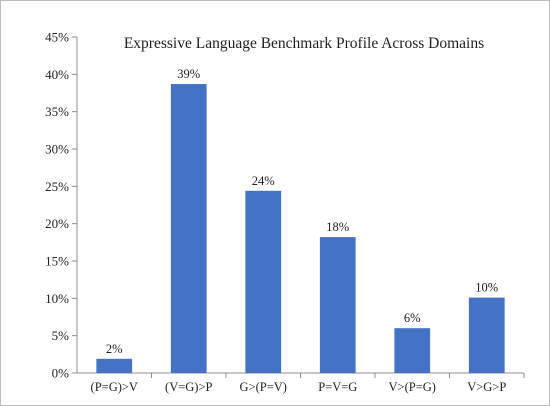  I want to click on x-tick-label: V>(P=G), so click(412, 387).